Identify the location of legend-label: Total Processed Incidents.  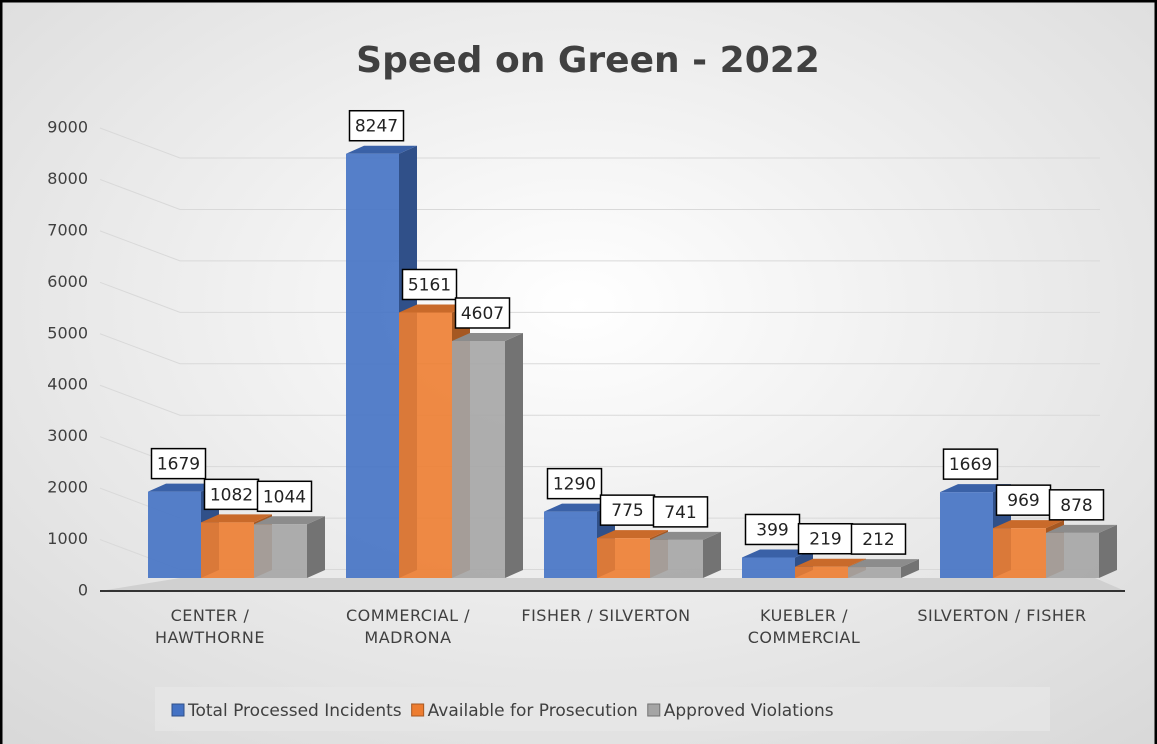
(294, 711).